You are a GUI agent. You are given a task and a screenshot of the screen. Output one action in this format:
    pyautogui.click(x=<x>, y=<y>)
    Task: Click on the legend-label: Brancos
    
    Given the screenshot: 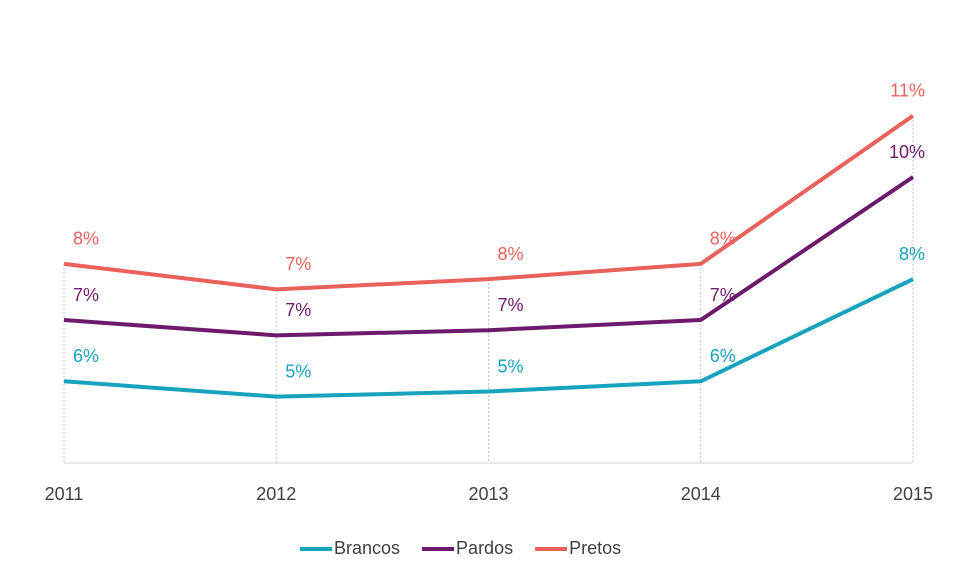 What is the action you would take?
    pyautogui.click(x=367, y=548)
    